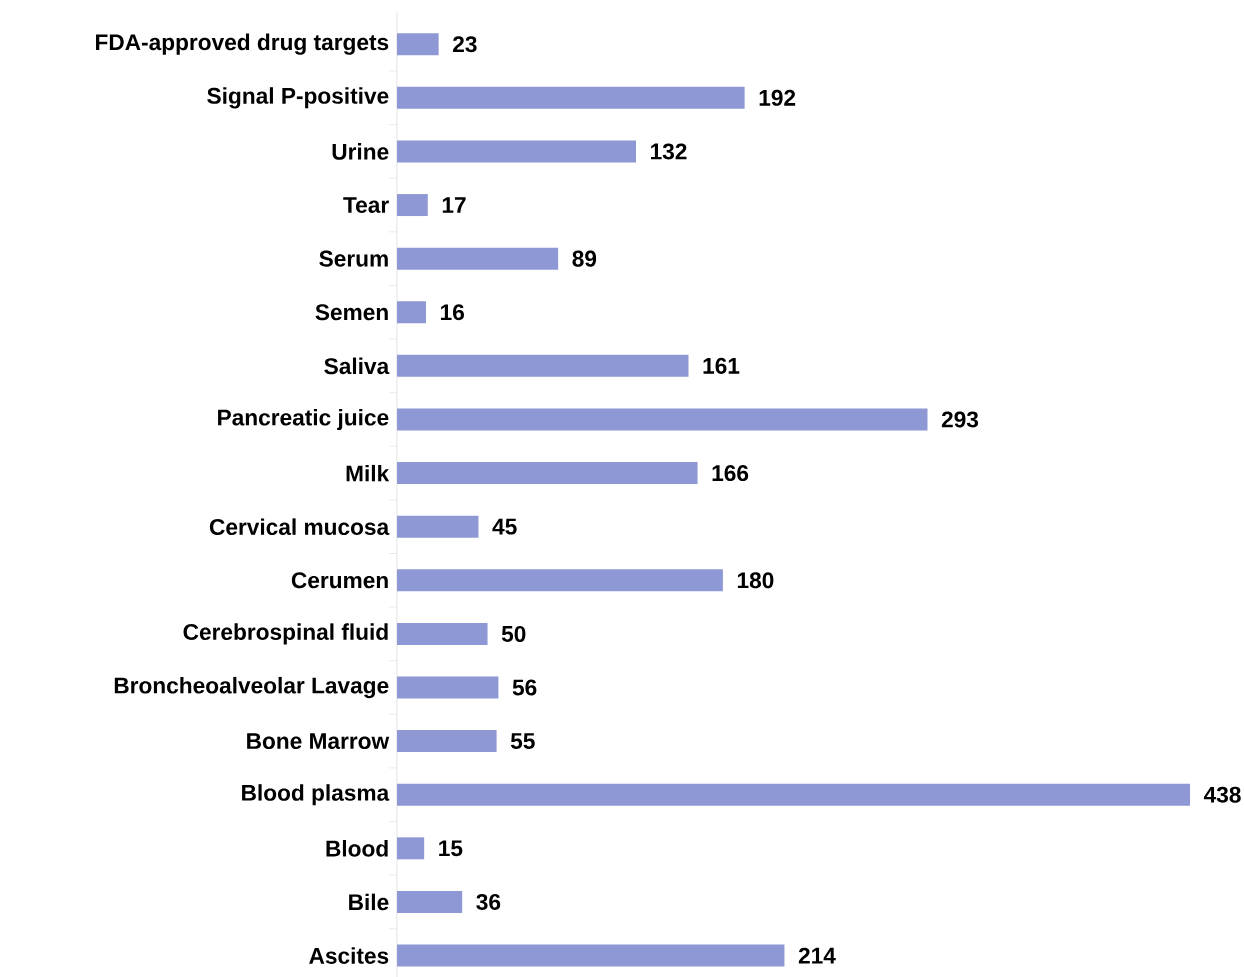 The width and height of the screenshot is (1244, 977). What do you see at coordinates (488, 901) in the screenshot?
I see `data-label: 36` at bounding box center [488, 901].